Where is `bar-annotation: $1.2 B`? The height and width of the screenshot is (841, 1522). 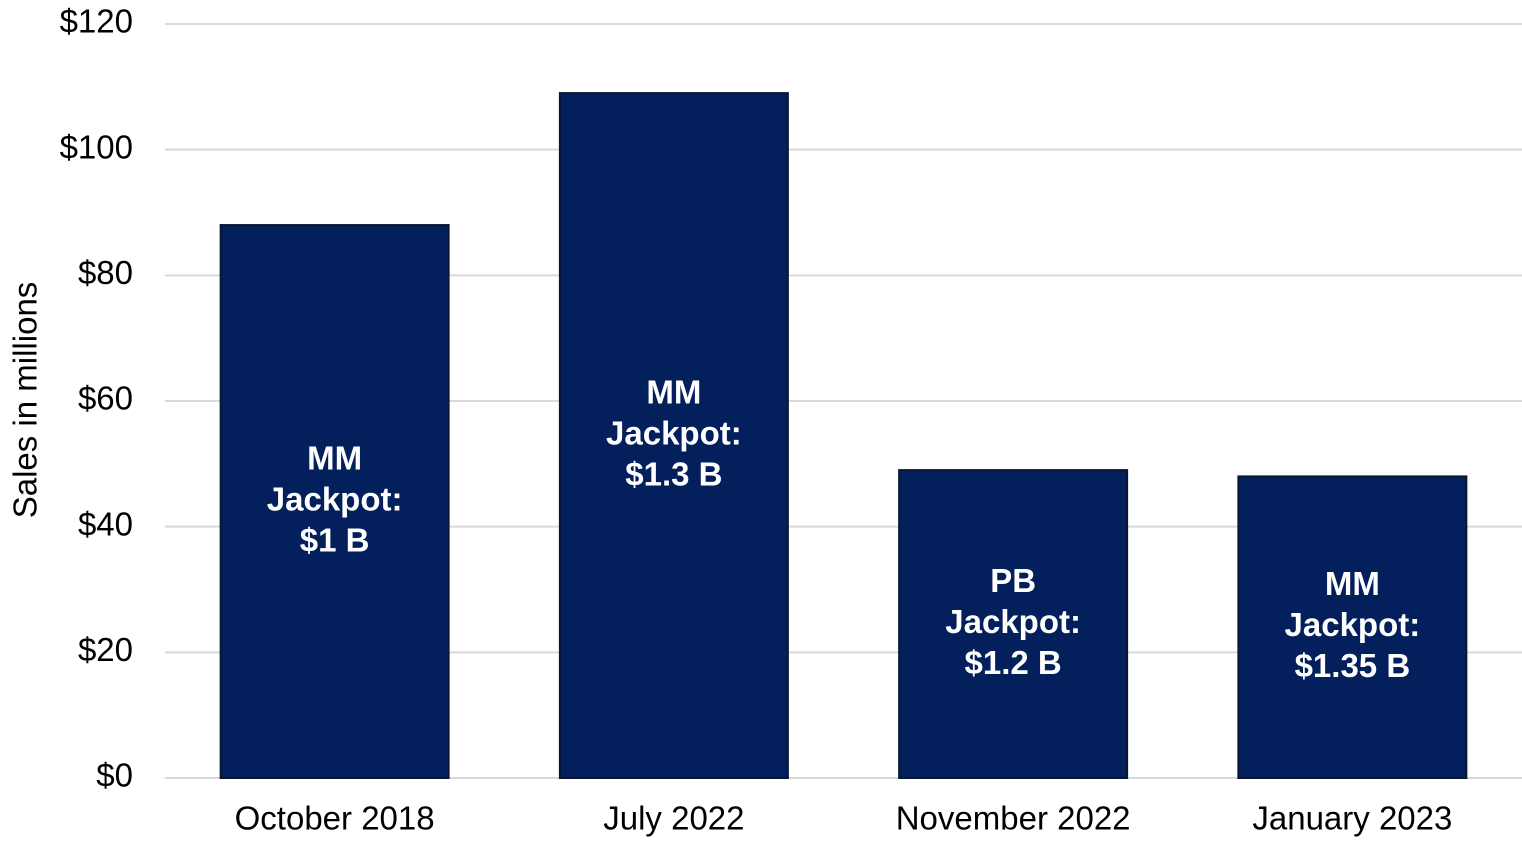 bar-annotation: $1.2 B is located at coordinates (1013, 662).